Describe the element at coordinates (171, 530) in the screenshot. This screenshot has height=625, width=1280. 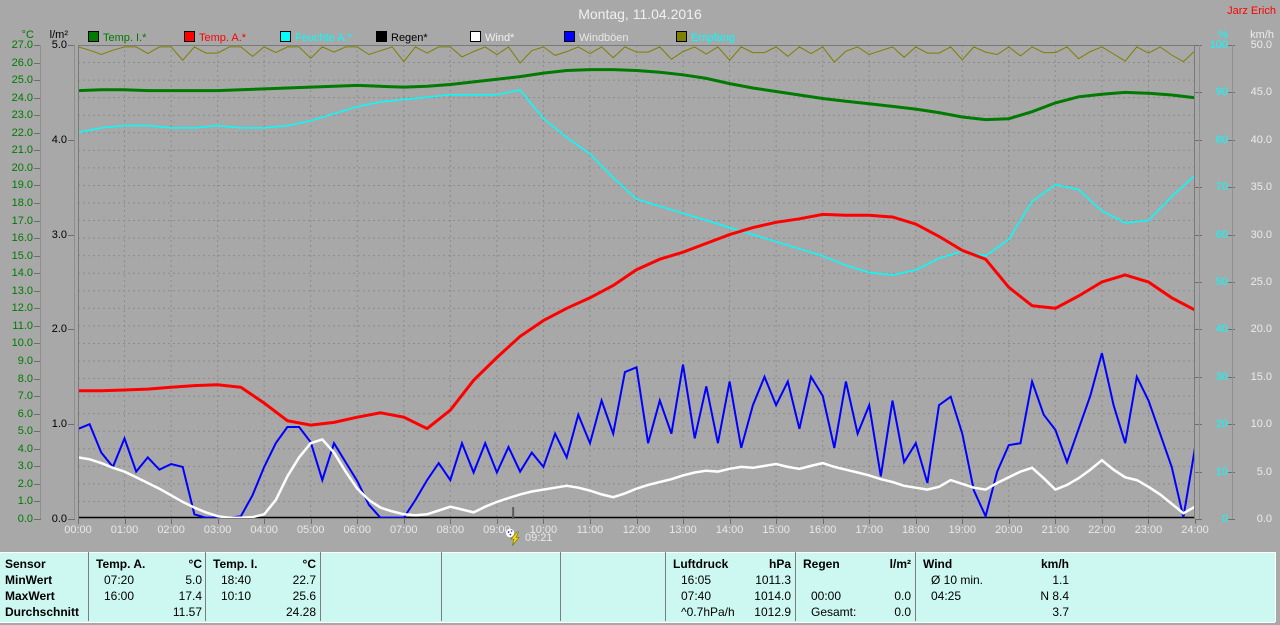
I see `time-axis-label: 02:00` at that location.